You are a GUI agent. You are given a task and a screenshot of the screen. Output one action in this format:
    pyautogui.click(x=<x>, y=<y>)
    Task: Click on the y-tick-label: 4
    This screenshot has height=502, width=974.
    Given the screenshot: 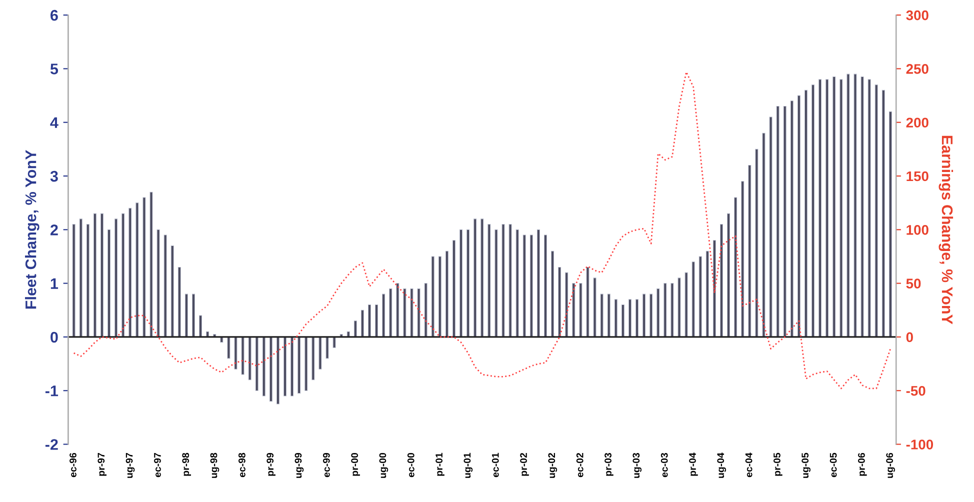 What is the action you would take?
    pyautogui.click(x=54, y=122)
    